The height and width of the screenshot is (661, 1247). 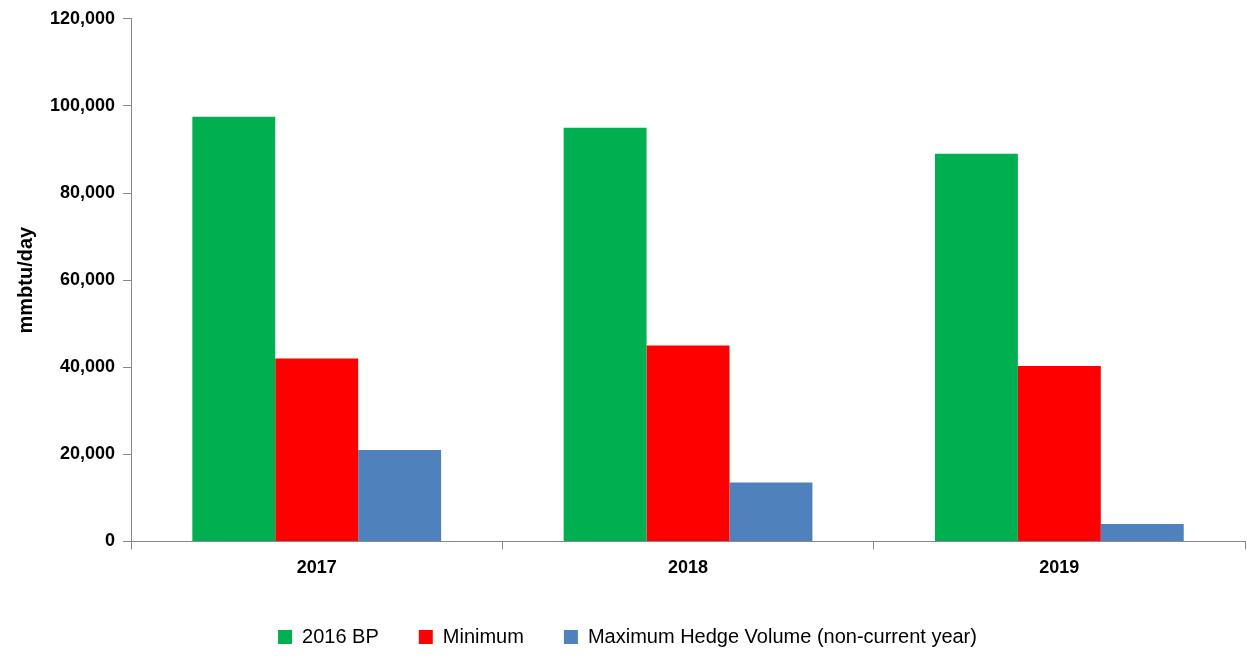 What do you see at coordinates (82, 104) in the screenshot?
I see `y-tick-label: 100,000` at bounding box center [82, 104].